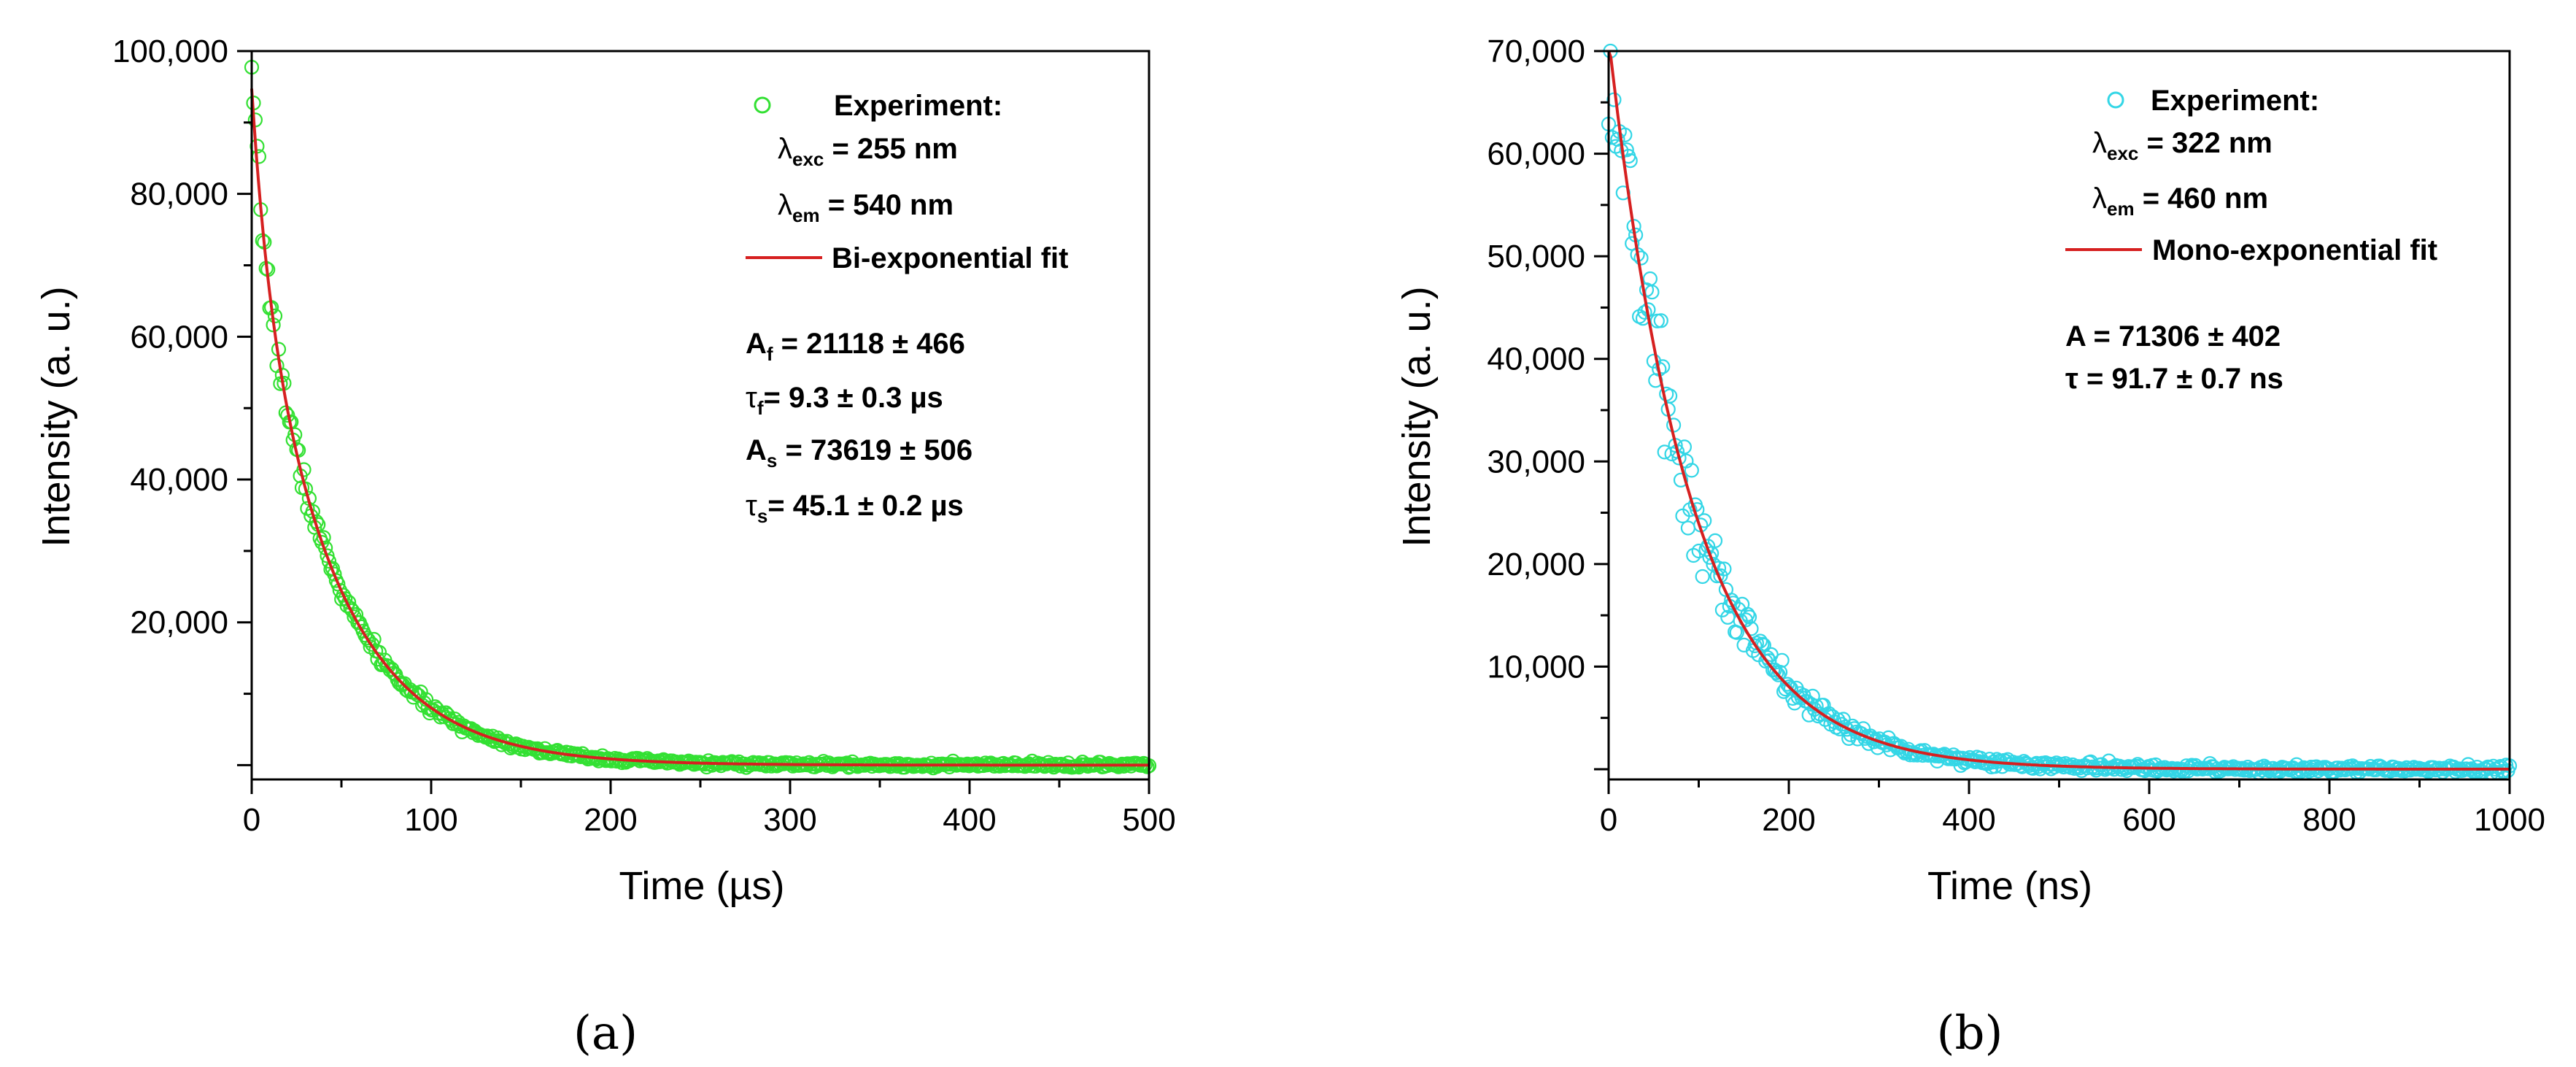  I want to click on y-tick-label: 70,000, so click(1536, 51).